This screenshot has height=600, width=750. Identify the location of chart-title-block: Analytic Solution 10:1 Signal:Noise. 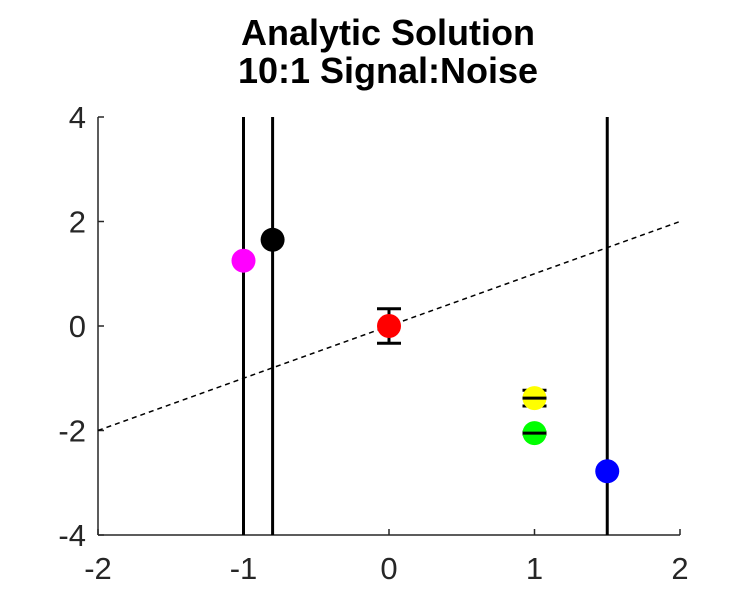
(375, 52).